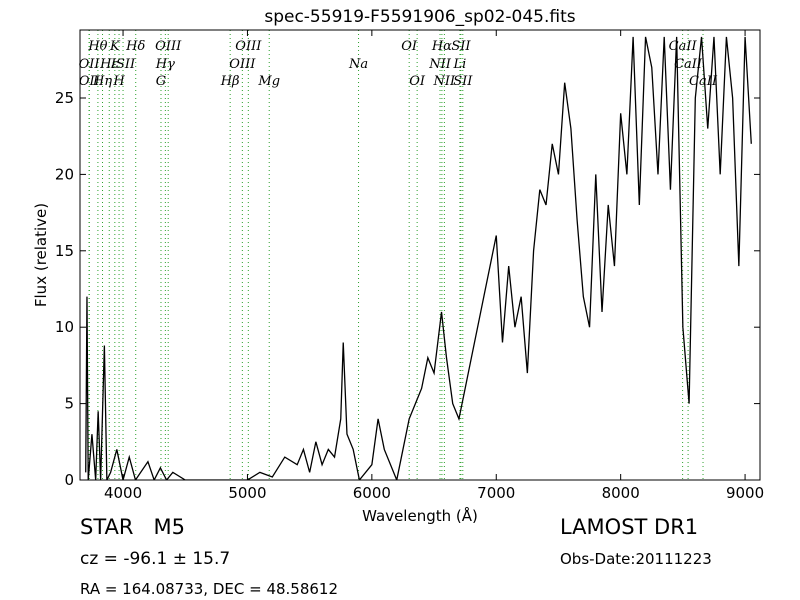 The height and width of the screenshot is (600, 800). What do you see at coordinates (629, 527) in the screenshot?
I see `survey: LAMOST DR1` at bounding box center [629, 527].